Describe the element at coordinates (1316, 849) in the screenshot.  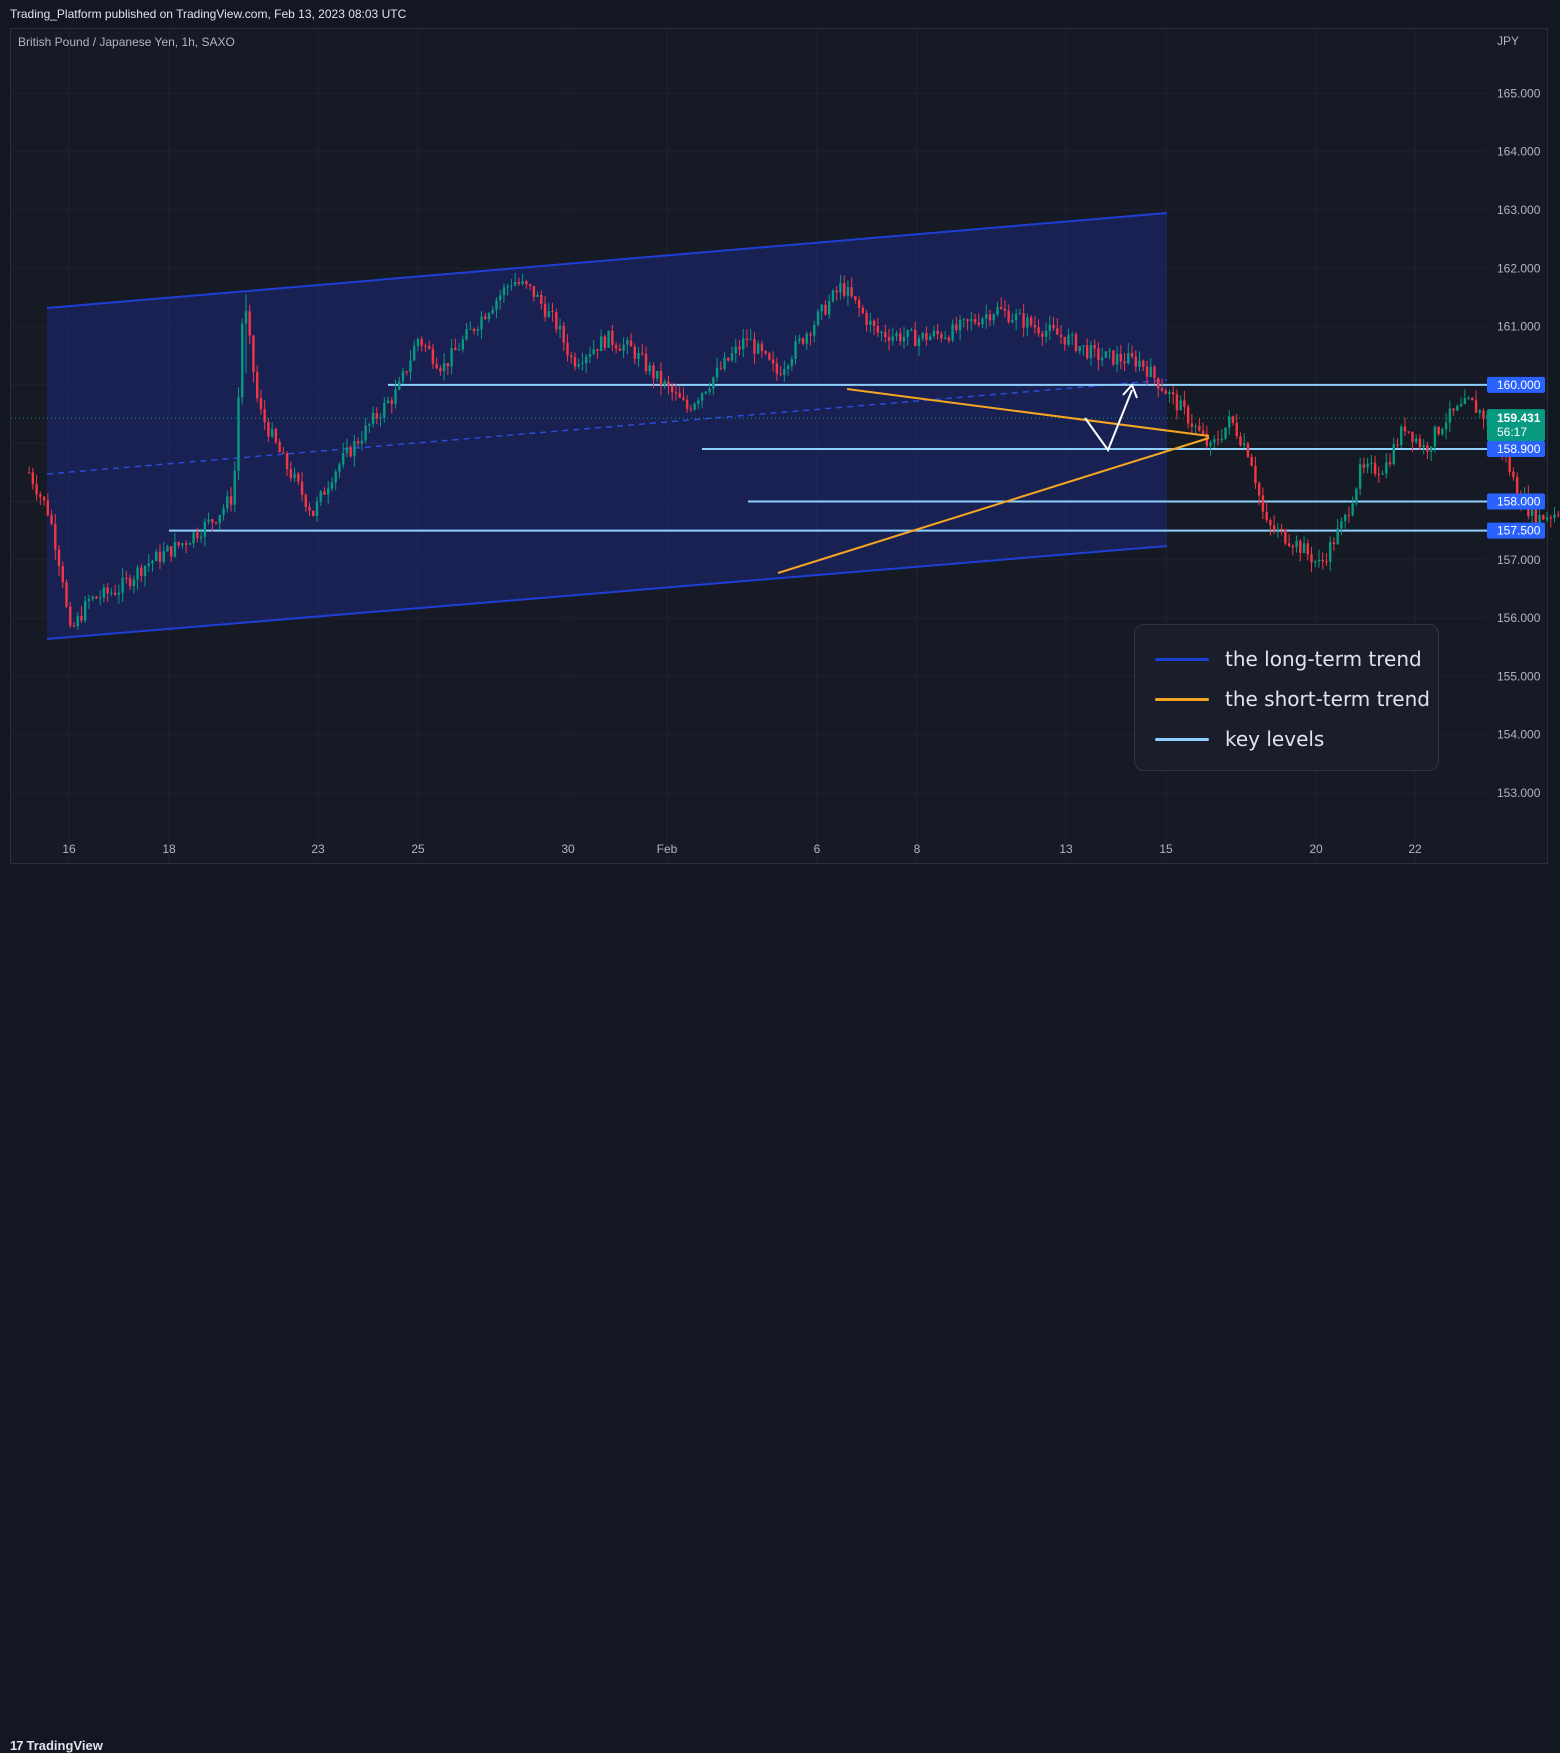
I see `x-tick-label: 20` at that location.